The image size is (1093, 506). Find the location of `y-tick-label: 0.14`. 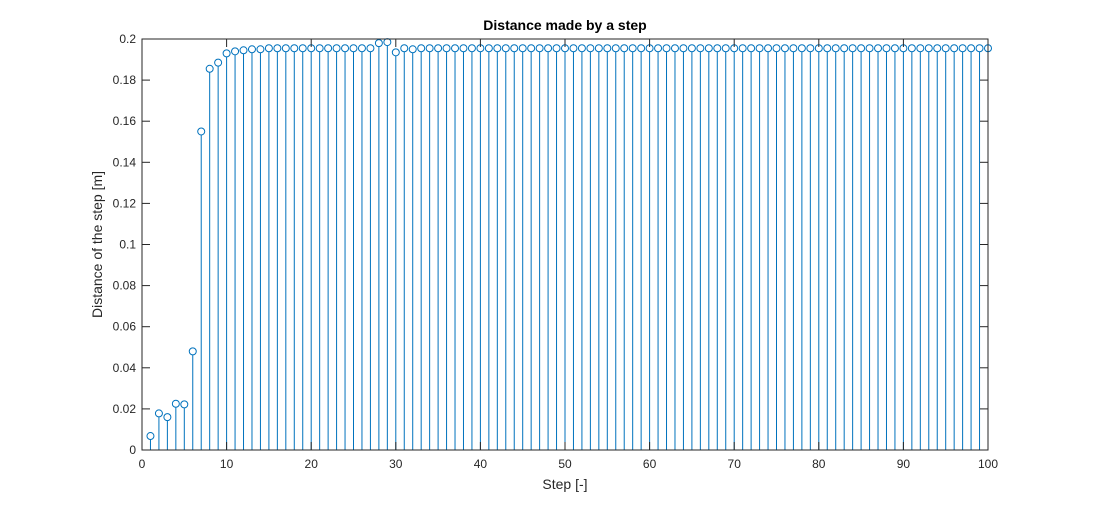

y-tick-label: 0.14 is located at coordinates (125, 162).